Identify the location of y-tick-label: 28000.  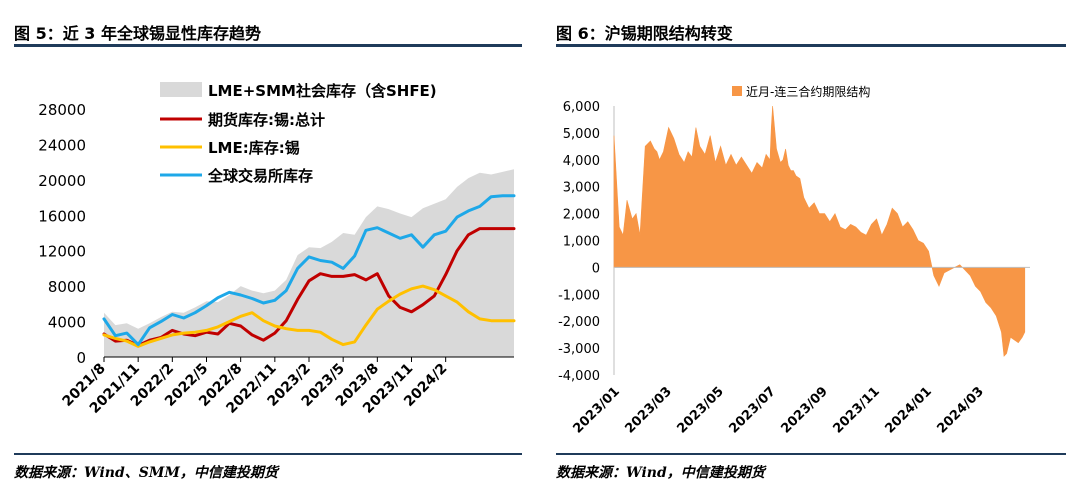
(62, 110).